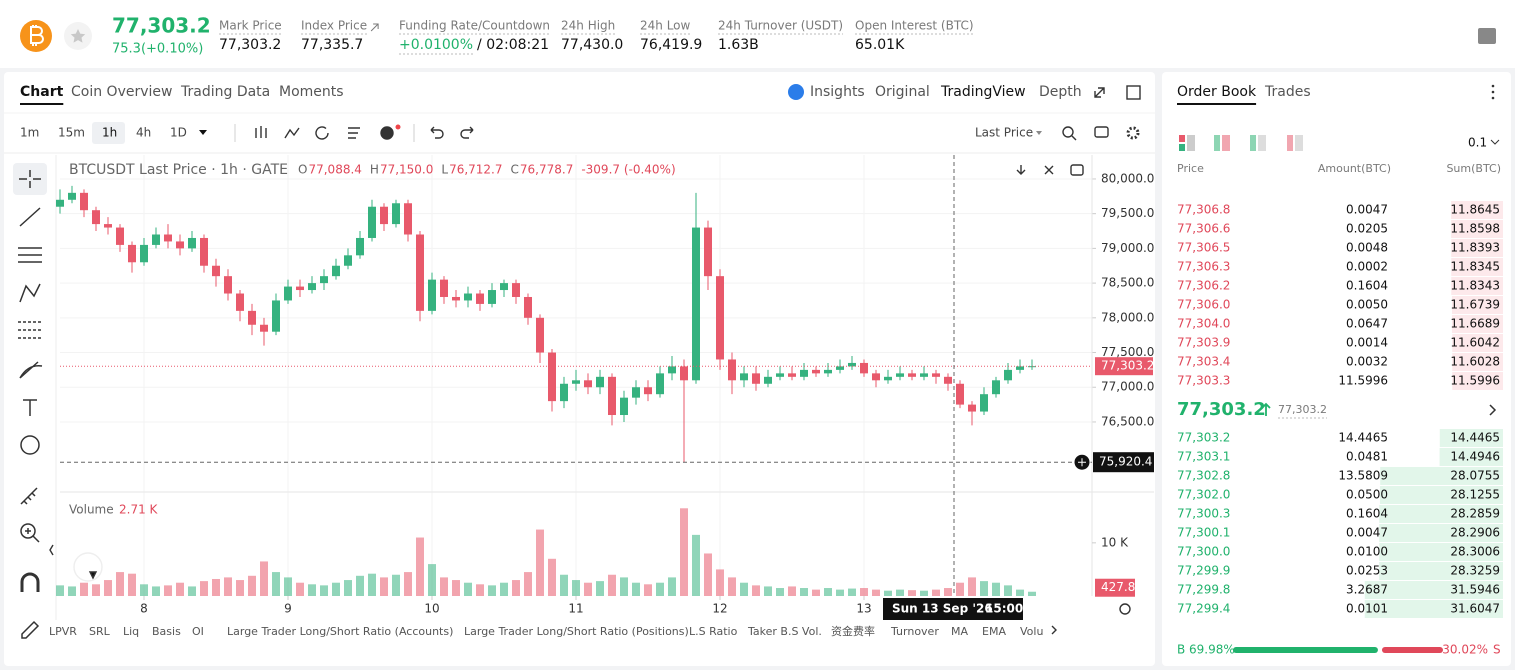 The height and width of the screenshot is (670, 1515). What do you see at coordinates (29, 133) in the screenshot?
I see `interval-button: 1m` at bounding box center [29, 133].